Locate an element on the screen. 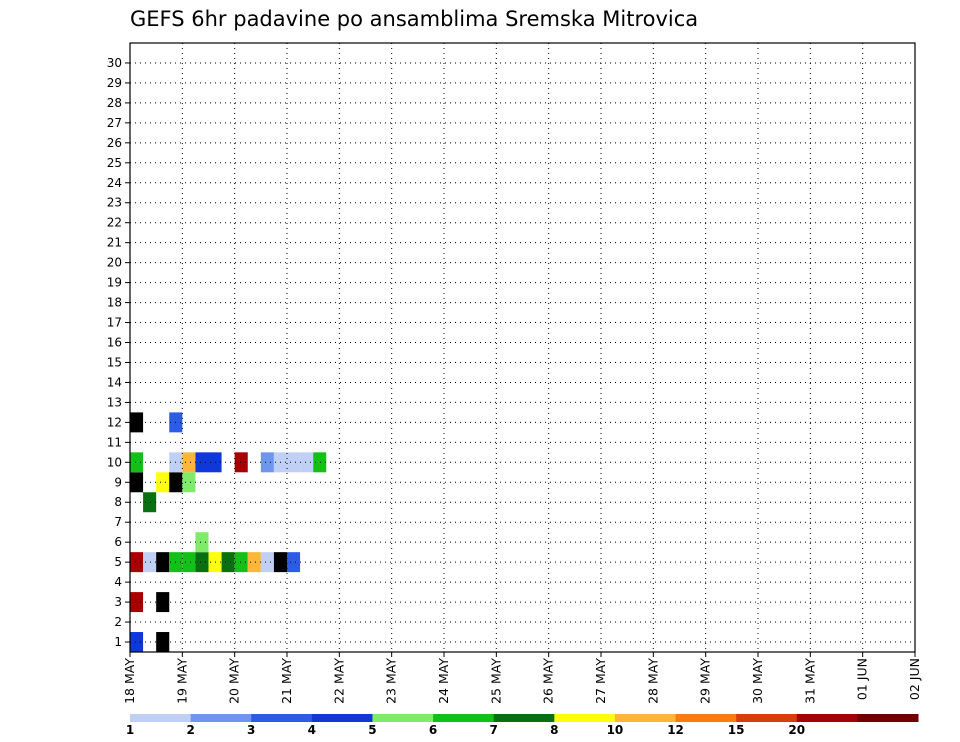 This screenshot has height=742, width=960. y-tick-label: 21 is located at coordinates (114, 243).